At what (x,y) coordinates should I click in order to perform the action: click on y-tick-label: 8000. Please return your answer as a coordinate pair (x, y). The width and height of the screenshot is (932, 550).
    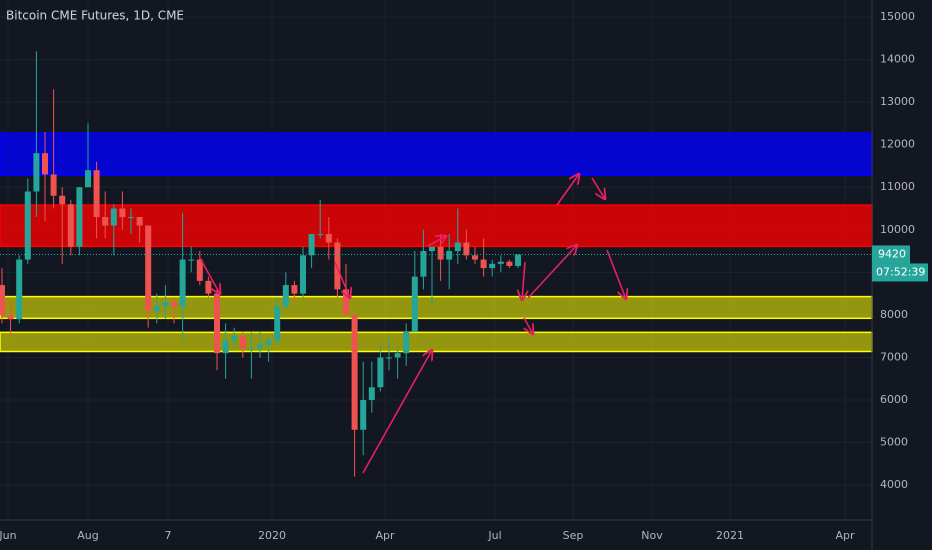
    Looking at the image, I should click on (894, 314).